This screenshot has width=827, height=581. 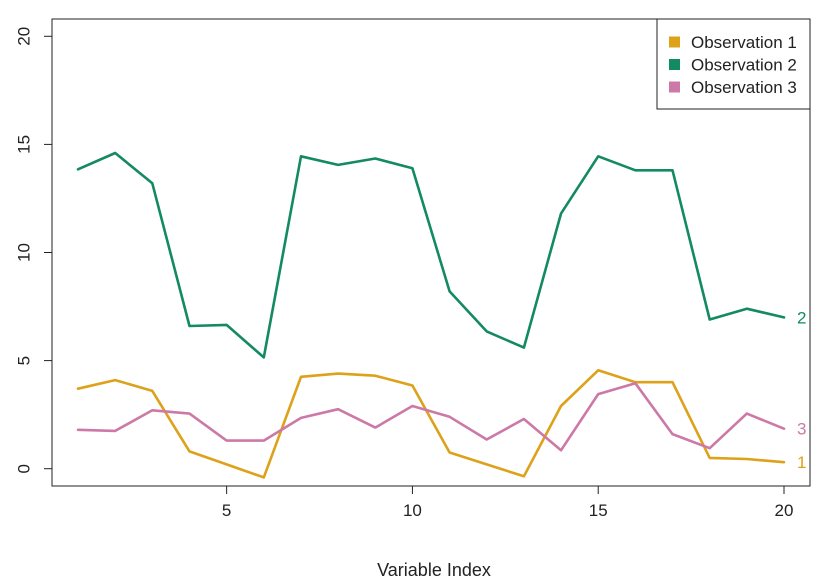 I want to click on y-tick-label: 5, so click(x=23, y=360).